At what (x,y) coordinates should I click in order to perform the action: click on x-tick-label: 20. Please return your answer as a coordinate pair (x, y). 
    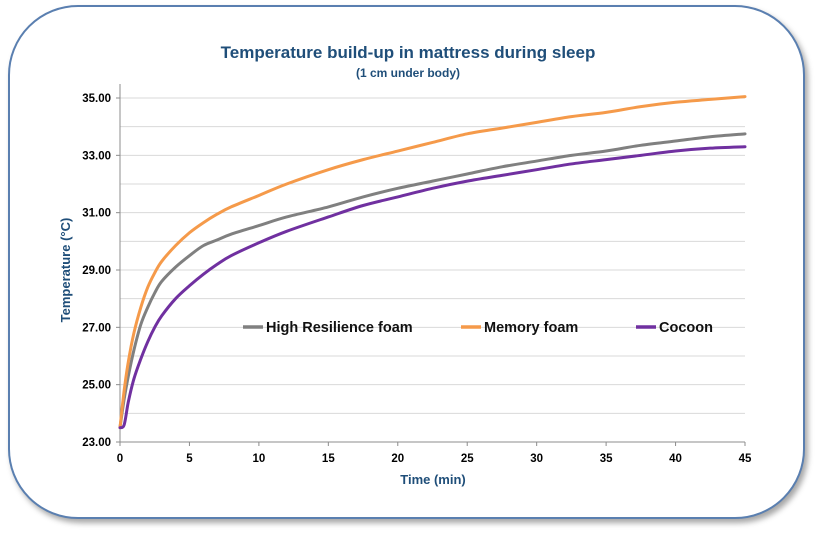
    Looking at the image, I should click on (397, 459).